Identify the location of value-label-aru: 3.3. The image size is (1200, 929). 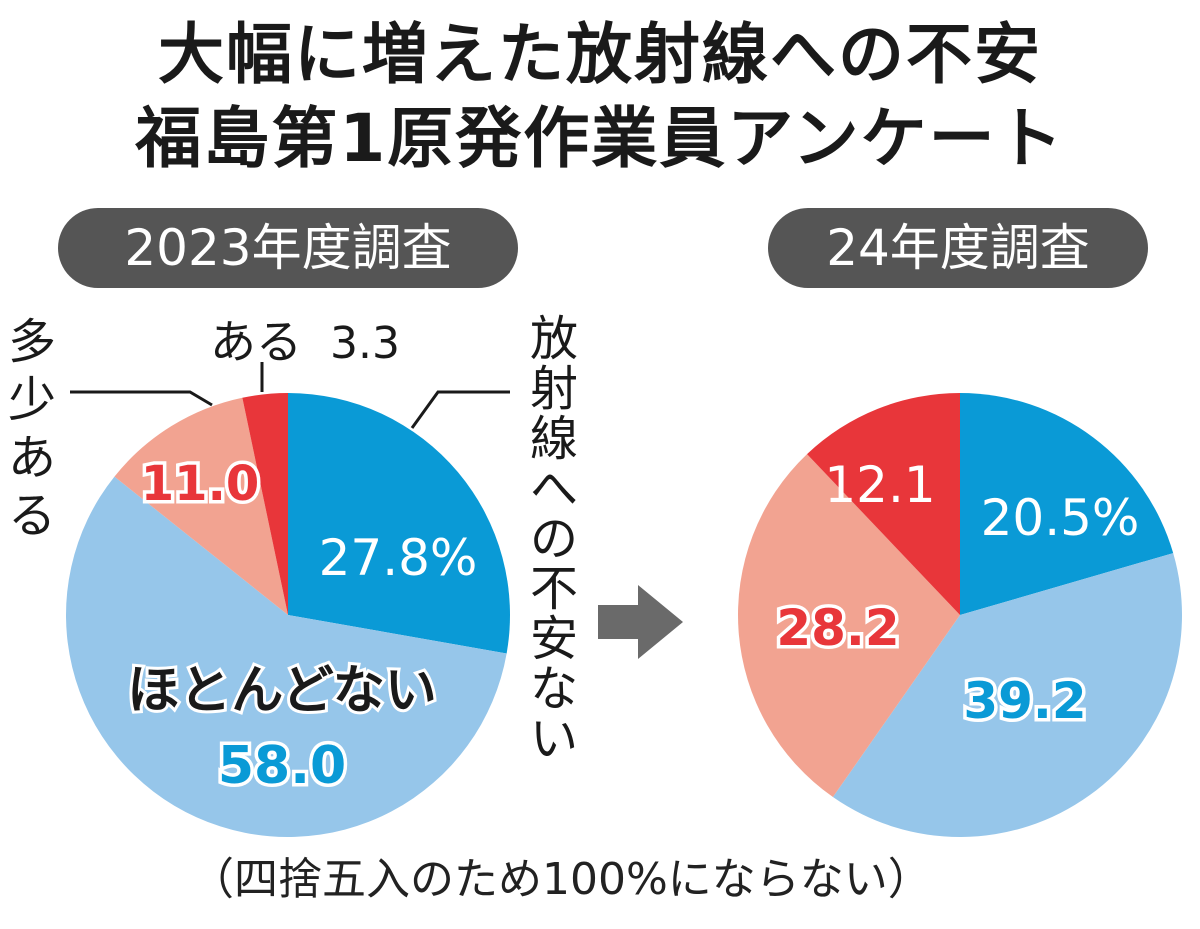
(365, 343).